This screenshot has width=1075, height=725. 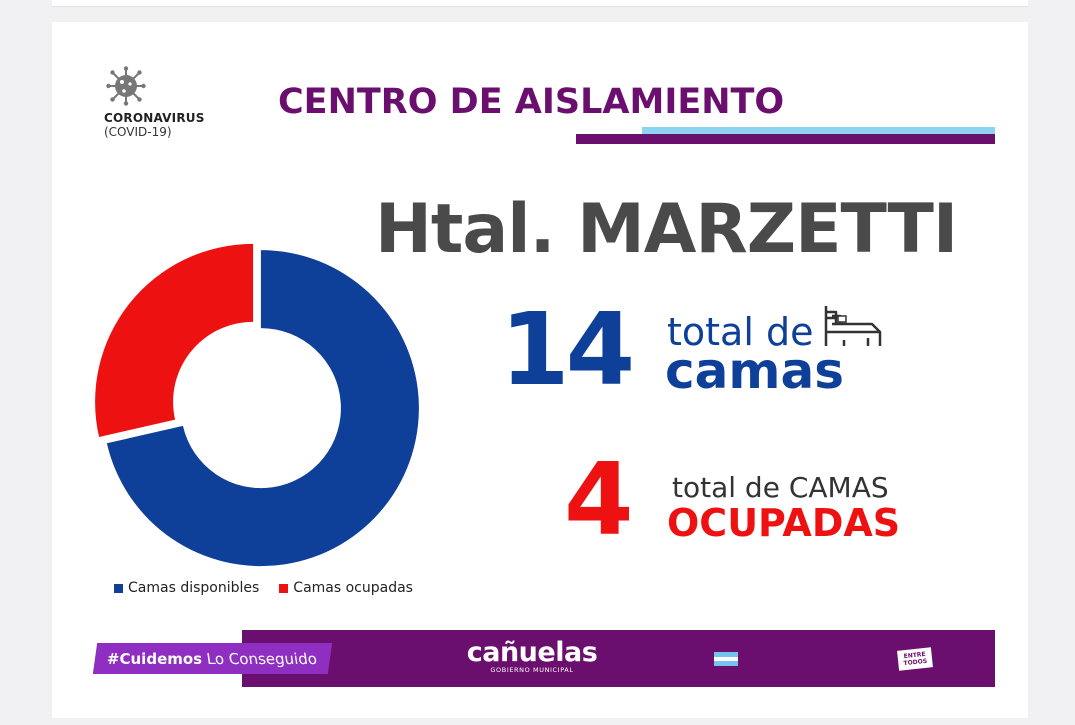 What do you see at coordinates (818, 130) in the screenshot?
I see `title-underline-light` at bounding box center [818, 130].